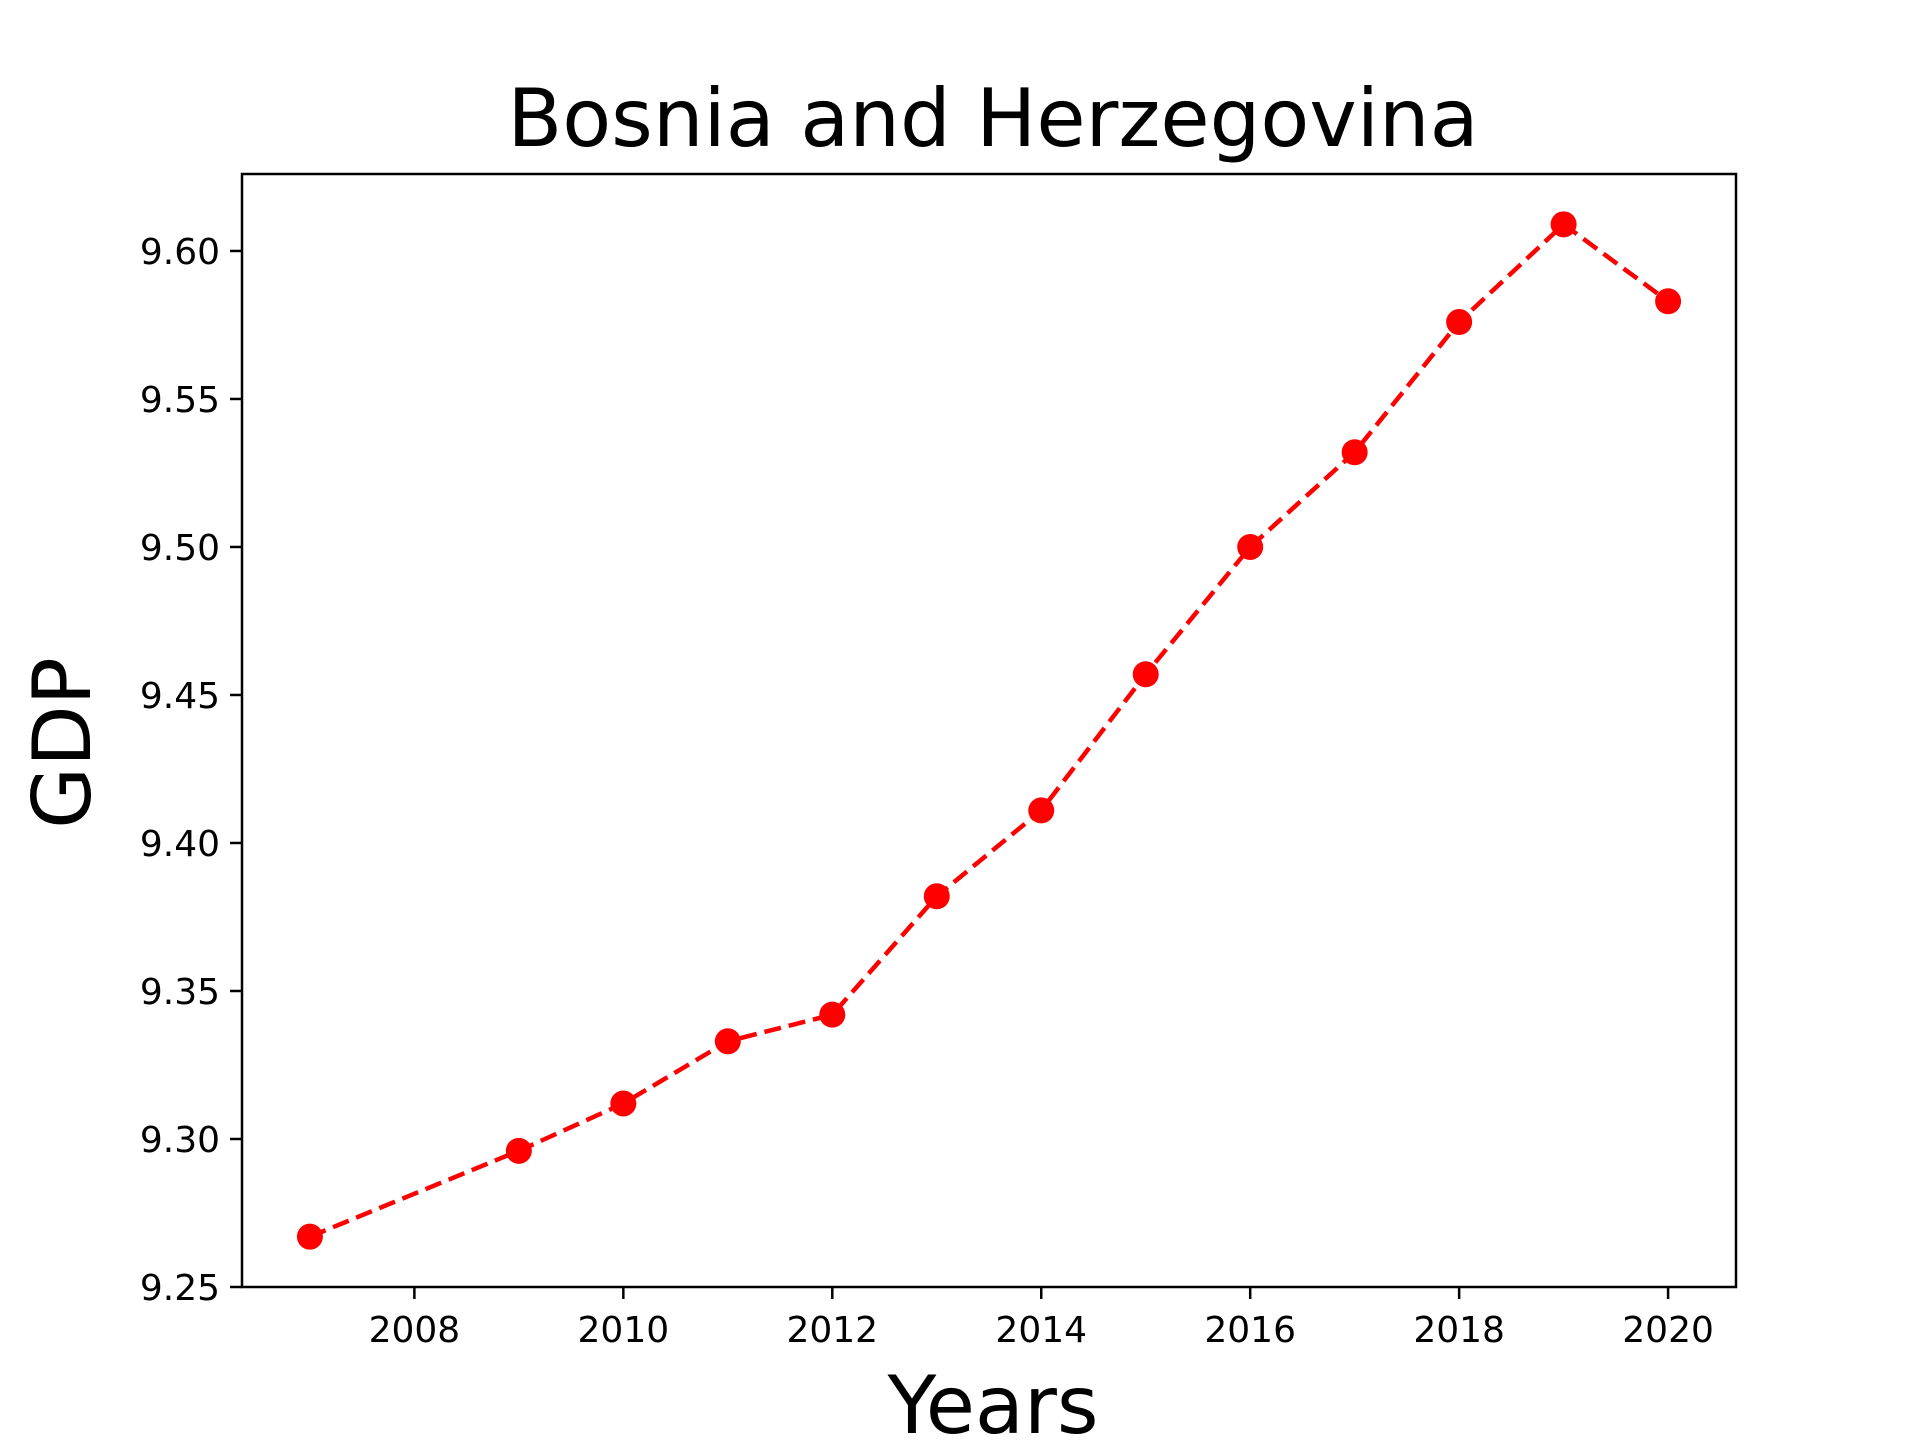 This screenshot has width=1920, height=1440. Describe the element at coordinates (623, 1103) in the screenshot. I see `data-point-2010` at that location.